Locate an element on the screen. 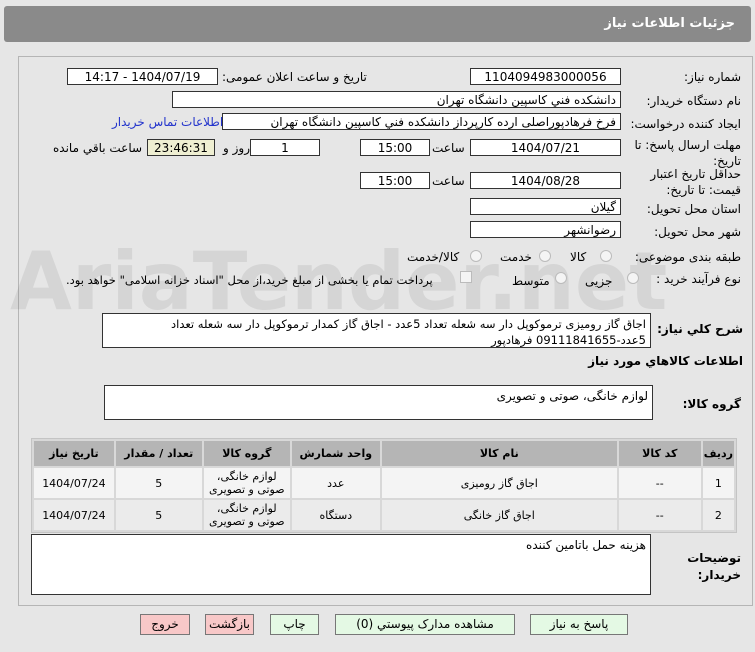 This screenshot has height=652, width=755. need-number-label: شماره نیاز: is located at coordinates (712, 77).